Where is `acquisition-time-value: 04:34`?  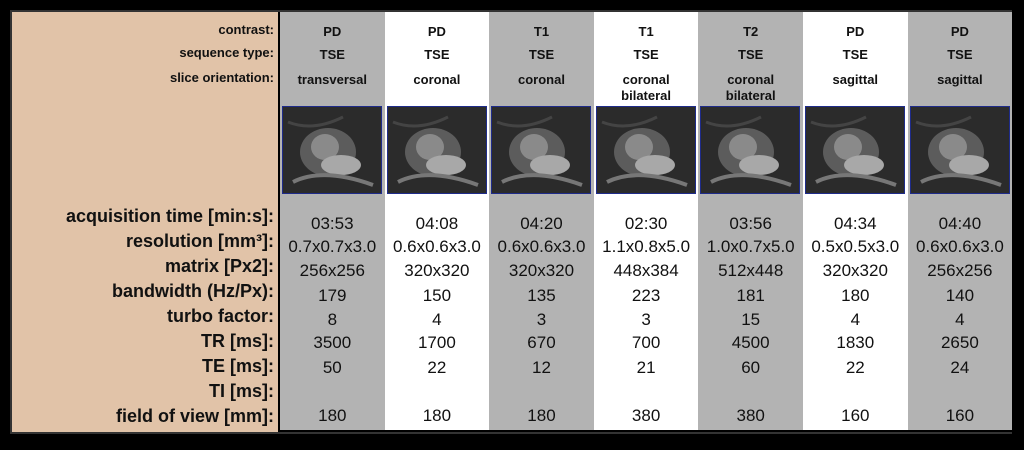
acquisition-time-value: 04:34 is located at coordinates (855, 223).